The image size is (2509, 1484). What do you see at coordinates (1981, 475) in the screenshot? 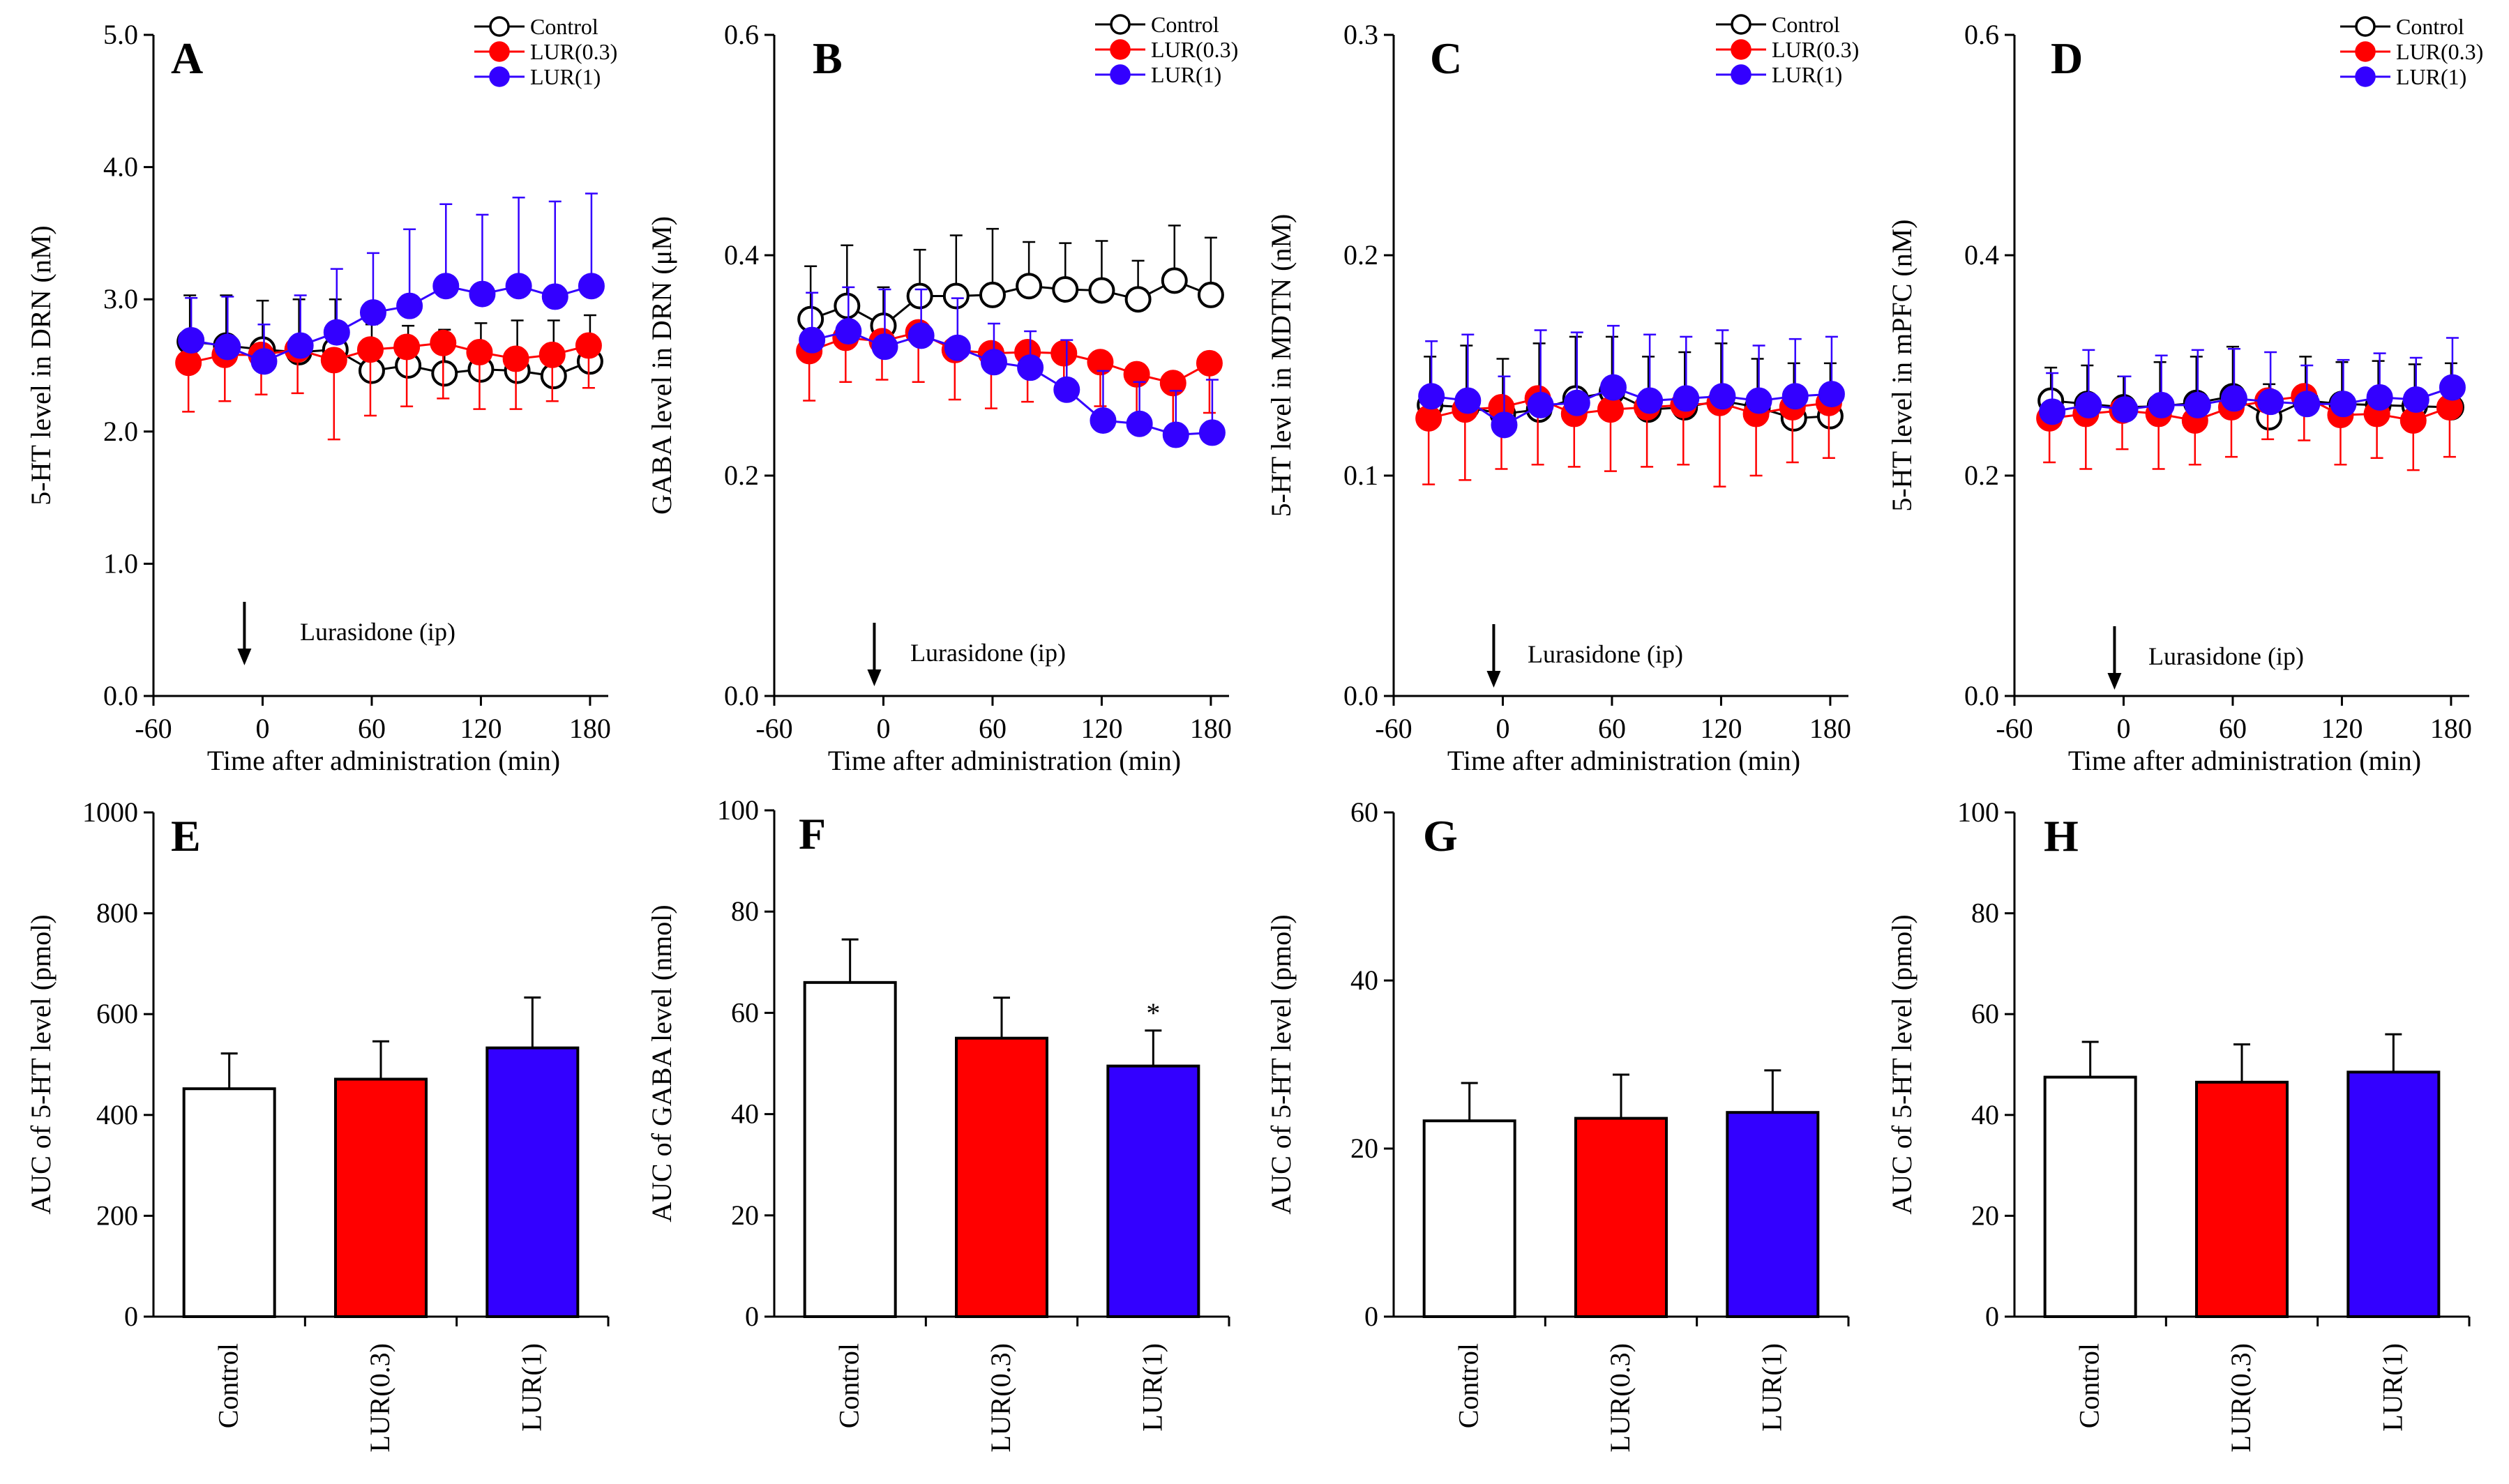
I see `y-tick-label: 0.2` at bounding box center [1981, 475].